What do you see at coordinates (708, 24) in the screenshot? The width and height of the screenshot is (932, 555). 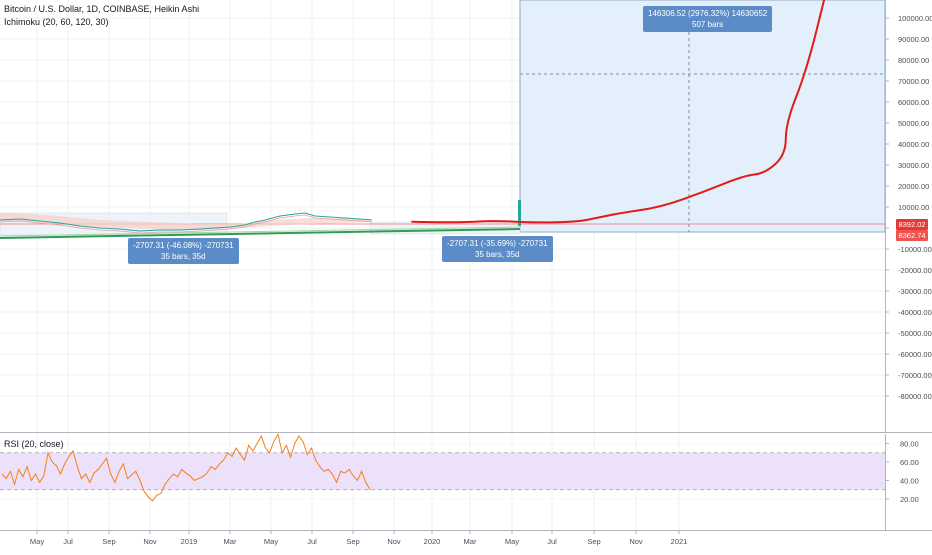 I see `annotation-3-bars: 507 bars` at bounding box center [708, 24].